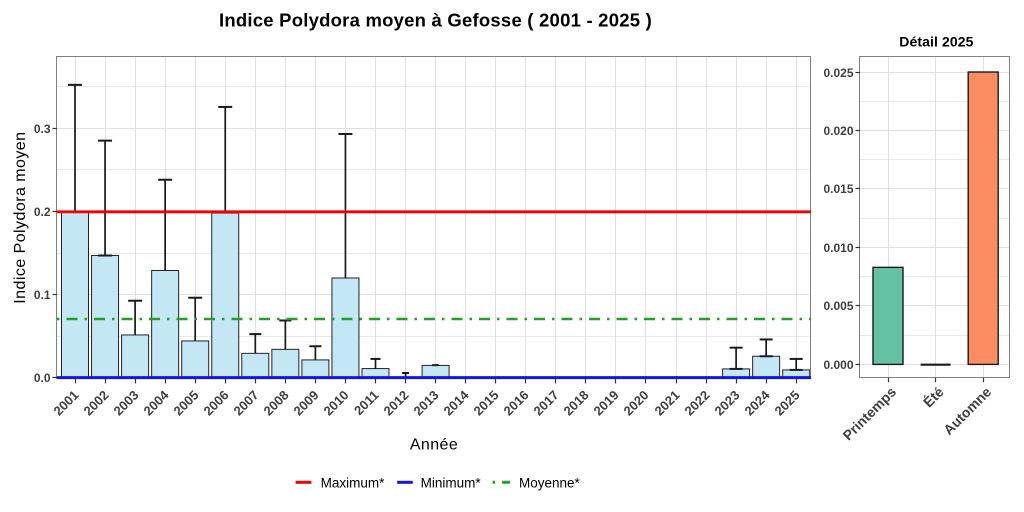 The image size is (1024, 512). What do you see at coordinates (838, 73) in the screenshot?
I see `svg-text: 0.025` at bounding box center [838, 73].